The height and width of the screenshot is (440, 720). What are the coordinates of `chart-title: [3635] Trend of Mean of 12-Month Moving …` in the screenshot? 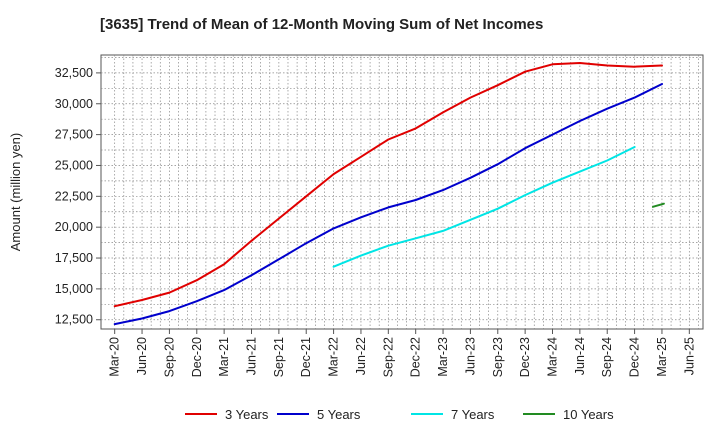 It's located at (322, 24).